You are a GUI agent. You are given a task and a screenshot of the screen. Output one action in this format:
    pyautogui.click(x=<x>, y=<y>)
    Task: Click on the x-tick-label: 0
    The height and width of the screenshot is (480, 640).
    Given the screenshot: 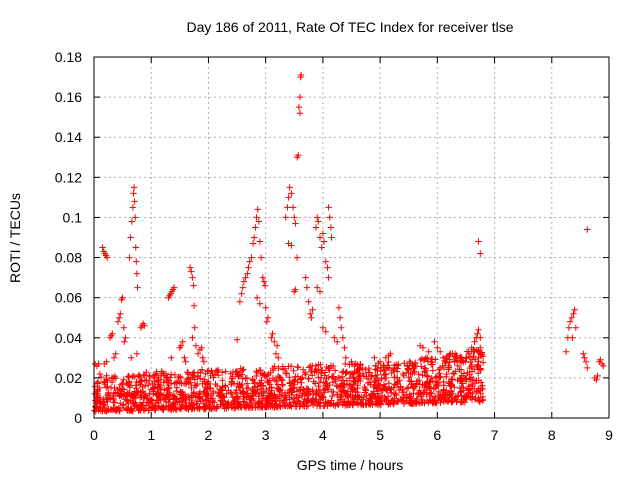 What is the action you would take?
    pyautogui.click(x=94, y=435)
    